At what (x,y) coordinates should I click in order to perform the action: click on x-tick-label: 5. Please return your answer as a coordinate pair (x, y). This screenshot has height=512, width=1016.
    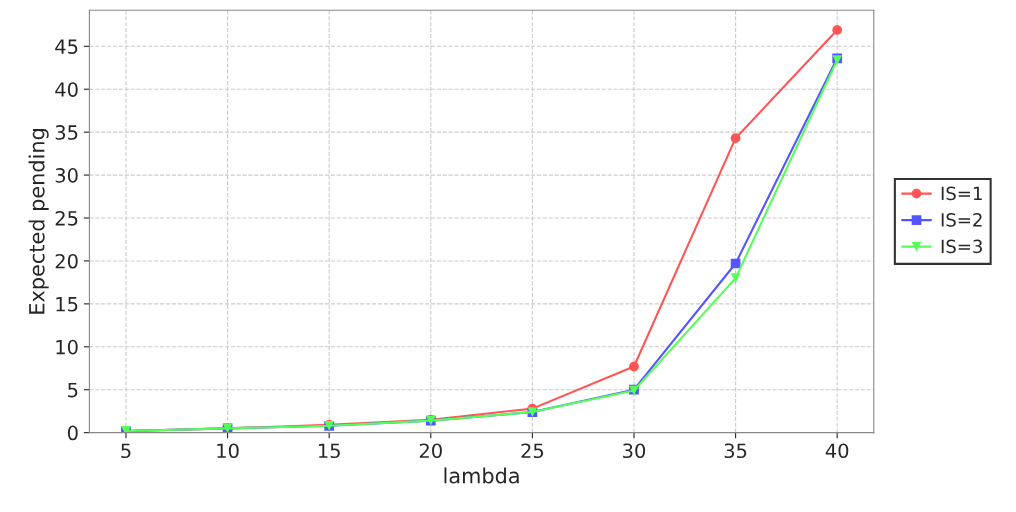
    Looking at the image, I should click on (126, 451).